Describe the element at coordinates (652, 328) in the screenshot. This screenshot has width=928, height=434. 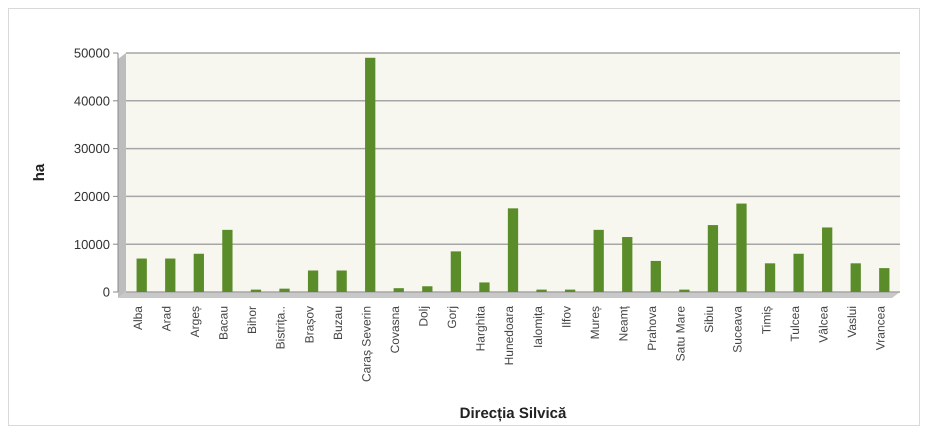
I see `x-tick-label: Prahova` at that location.